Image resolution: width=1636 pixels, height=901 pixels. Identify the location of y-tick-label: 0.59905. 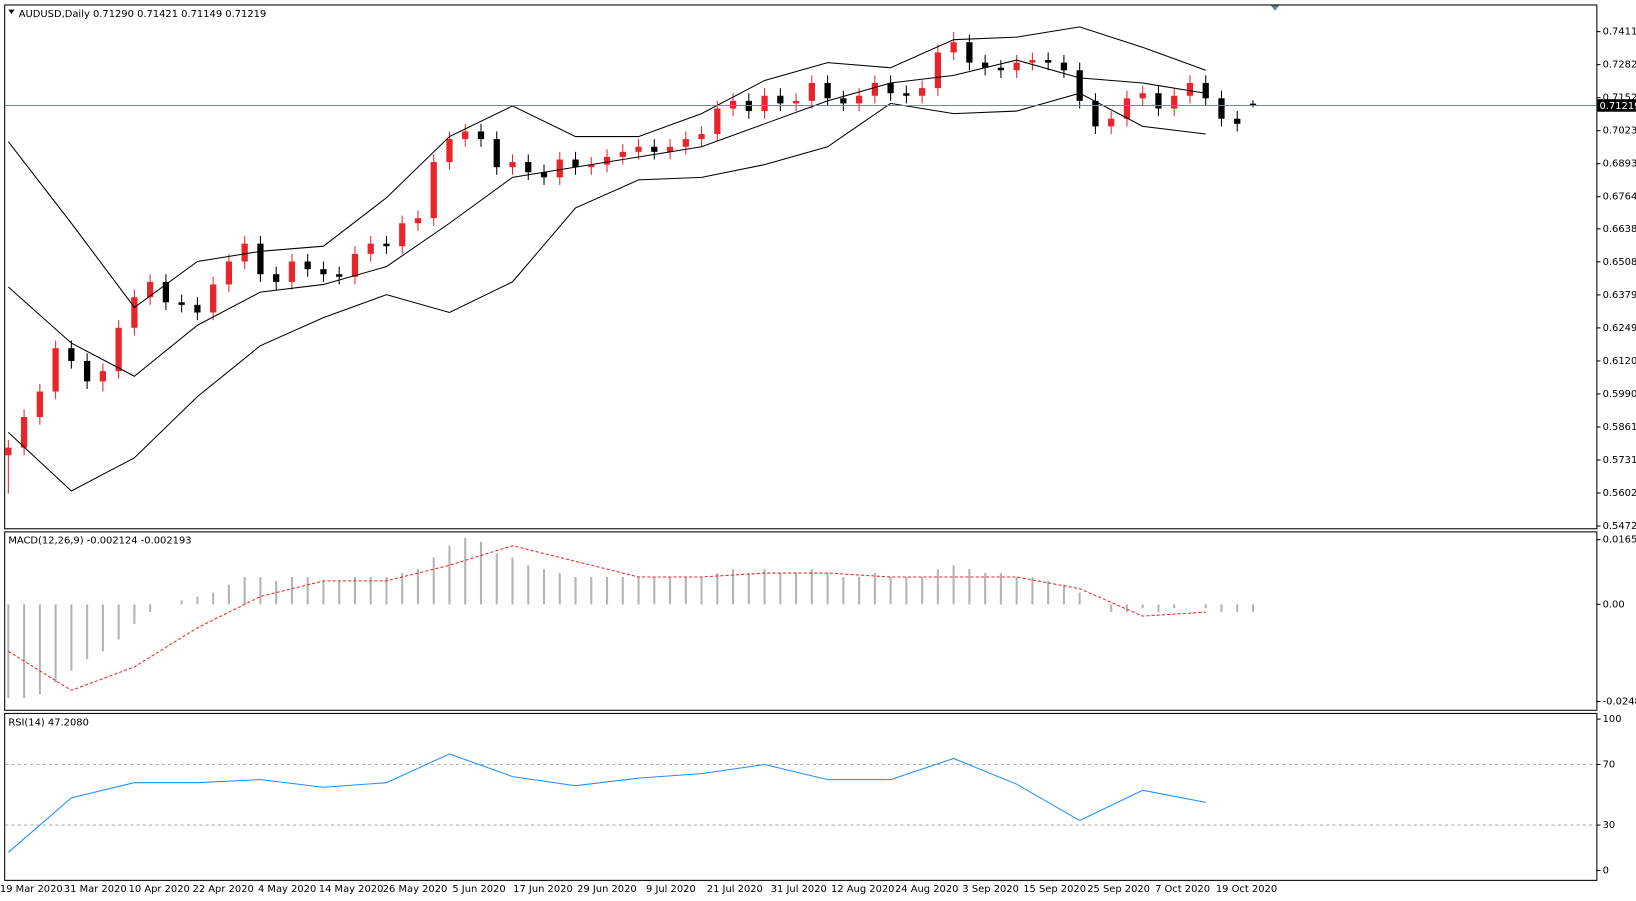
(1619, 394).